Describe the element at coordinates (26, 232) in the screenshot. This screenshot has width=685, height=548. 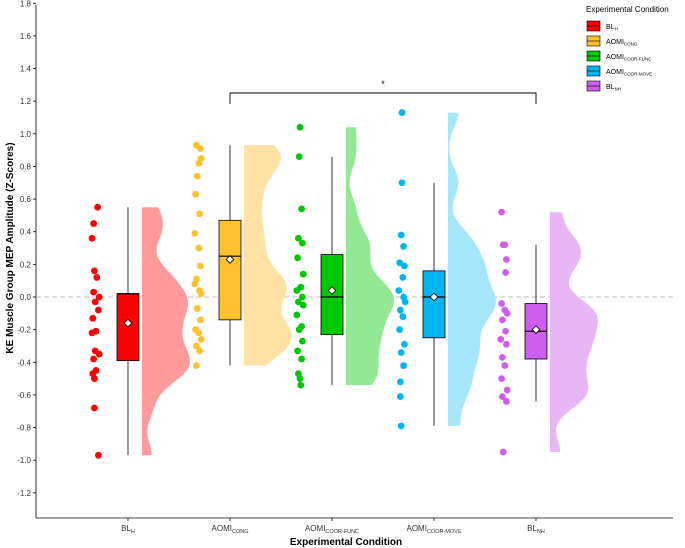
I see `y-tick-label: 0.4` at that location.